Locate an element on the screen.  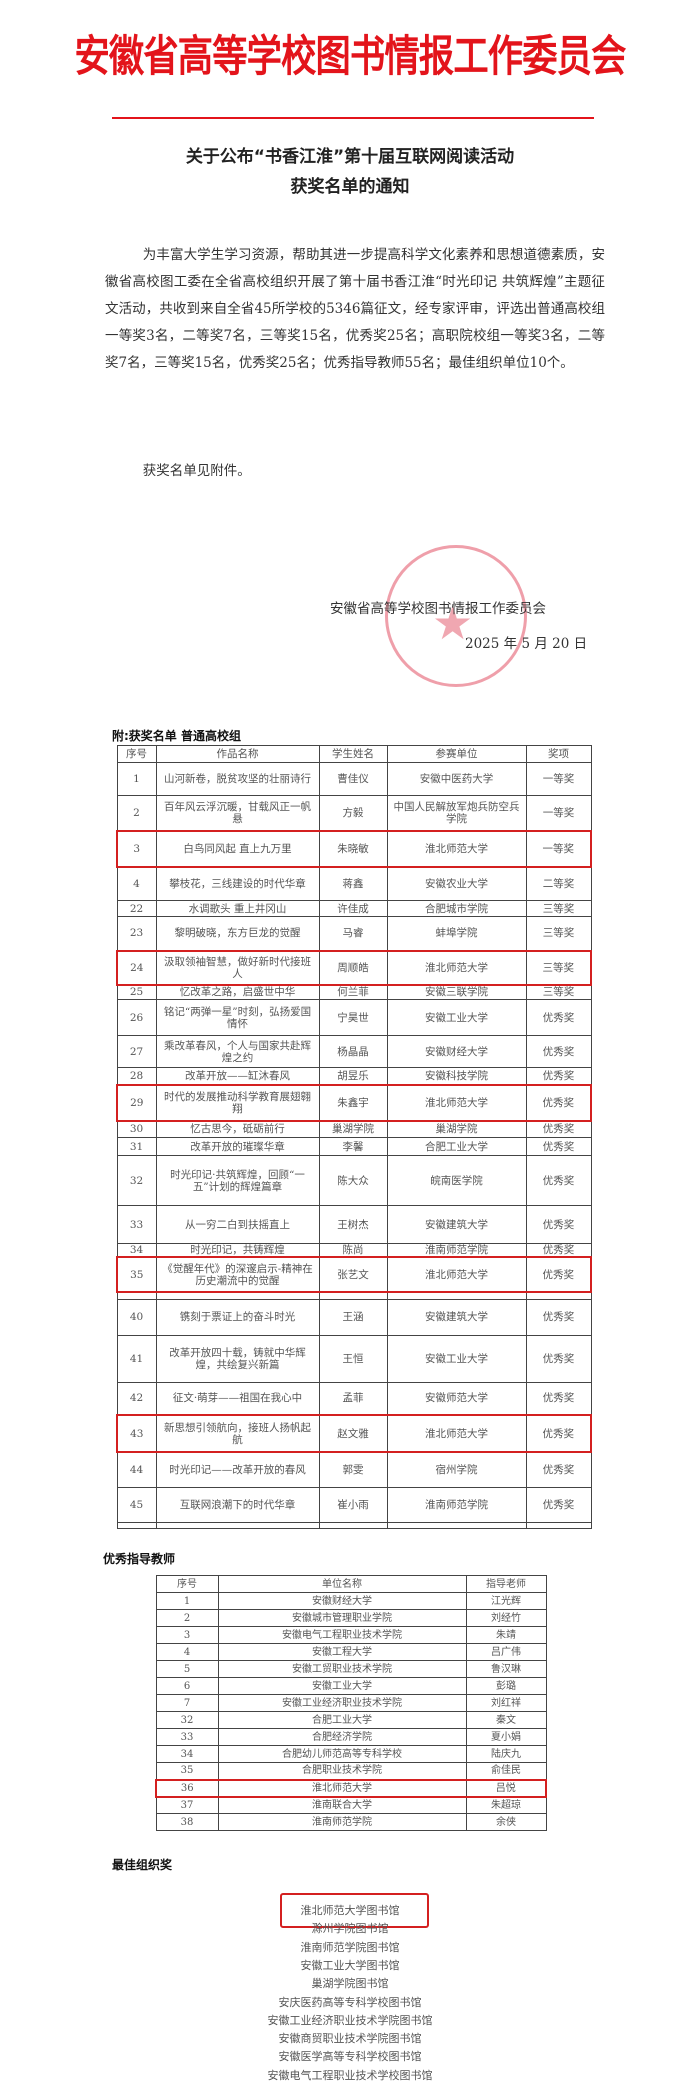
seal-star-icon: ★ is located at coordinates (453, 623).